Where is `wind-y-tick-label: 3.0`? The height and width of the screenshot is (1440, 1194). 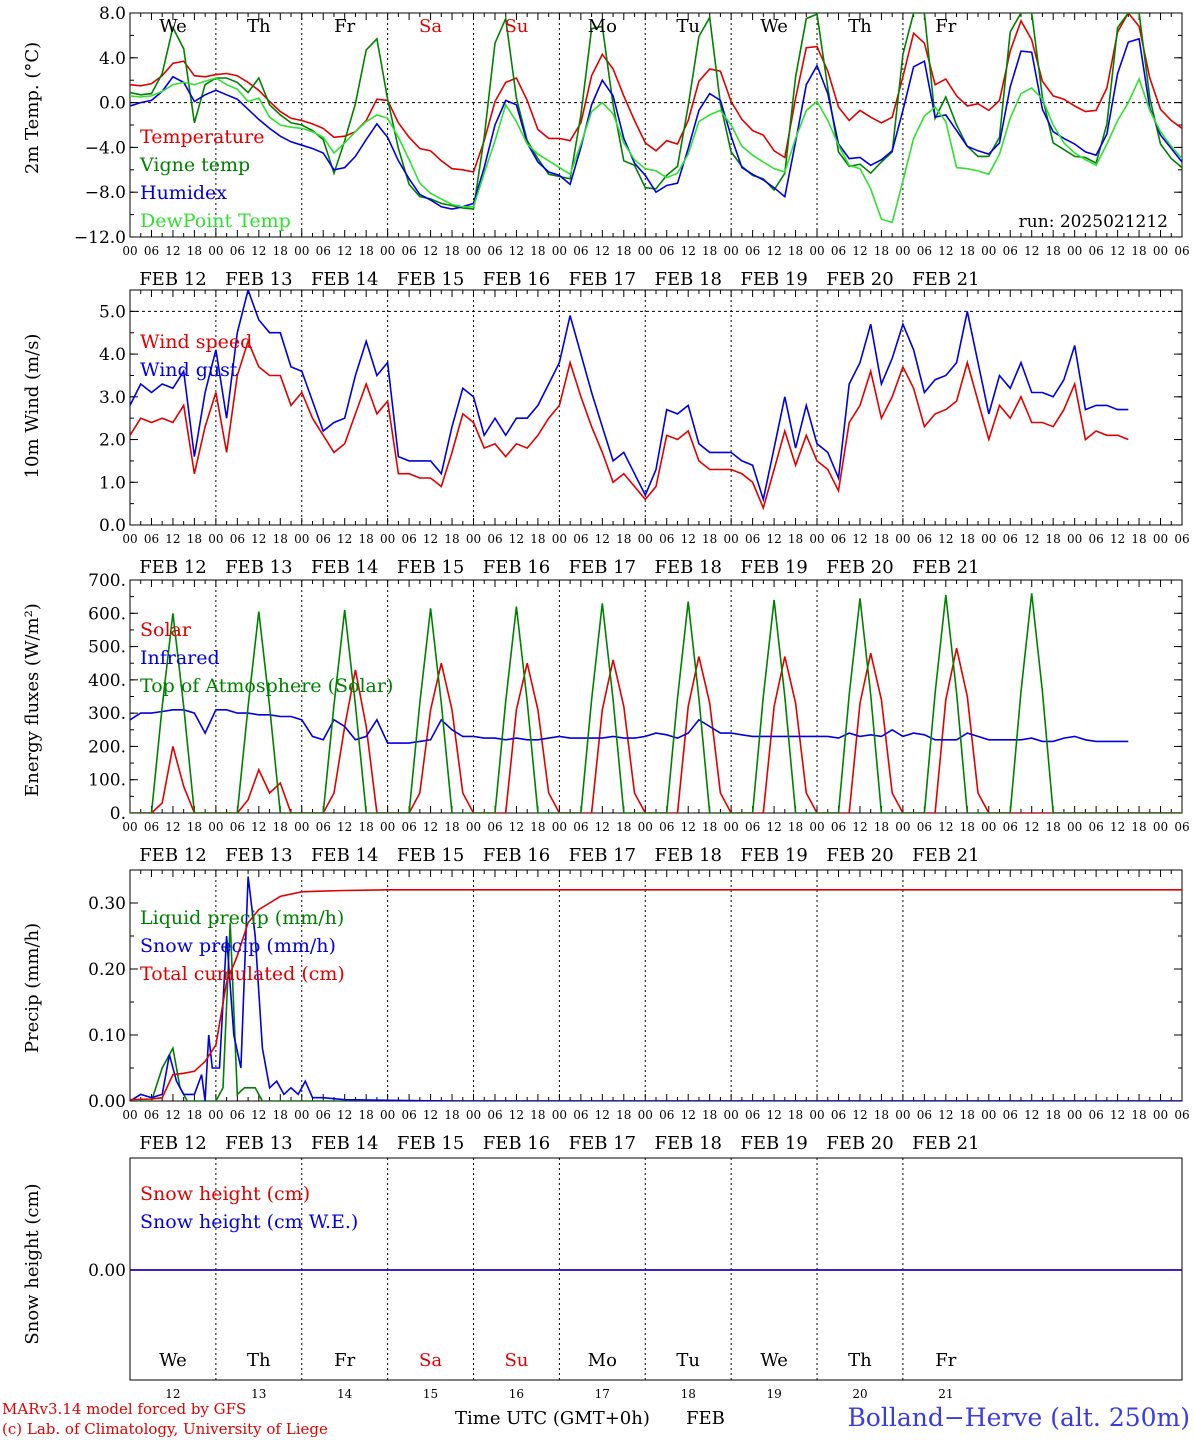
wind-y-tick-label: 3.0 is located at coordinates (112, 398).